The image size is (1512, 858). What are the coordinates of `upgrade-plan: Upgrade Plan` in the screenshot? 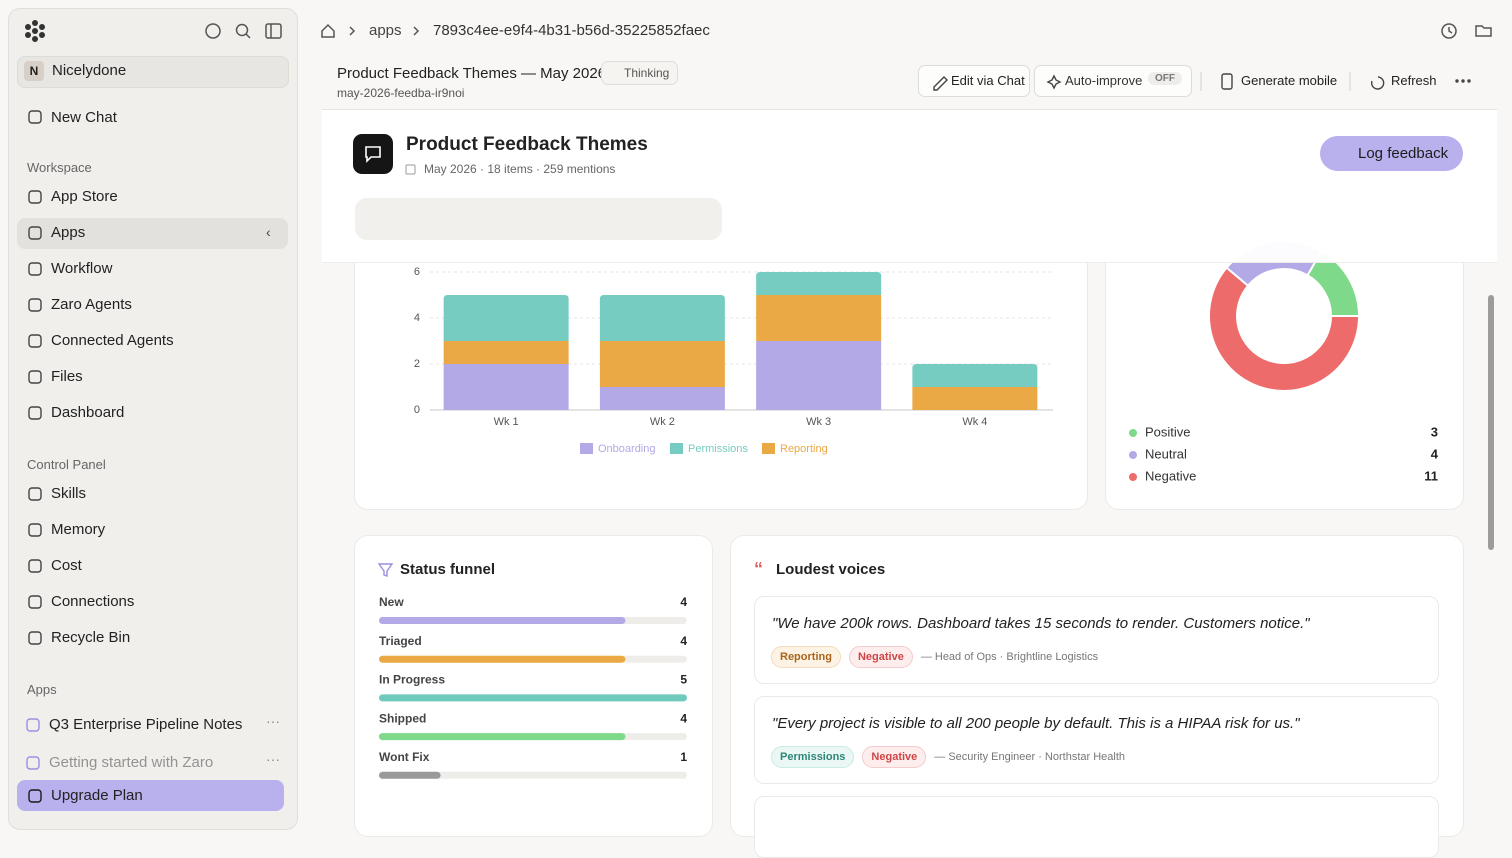 It's located at (150, 795).